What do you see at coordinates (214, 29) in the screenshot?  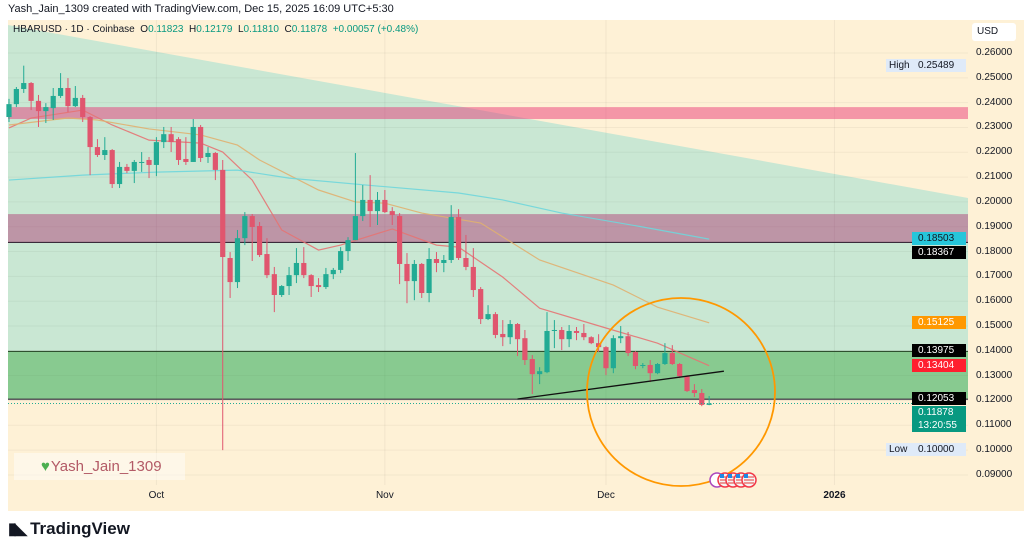 I see `high-value: 0.12179` at bounding box center [214, 29].